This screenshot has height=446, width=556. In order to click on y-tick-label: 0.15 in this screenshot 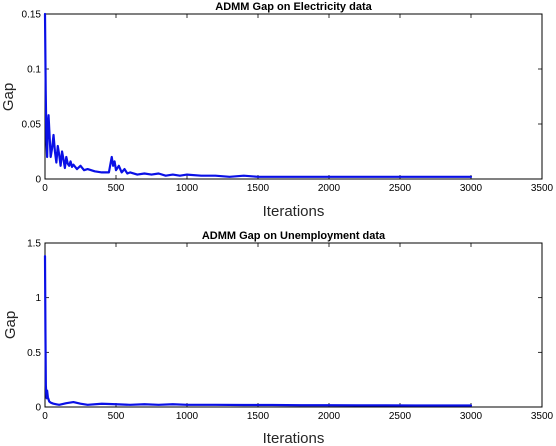, I will do `click(32, 15)`.